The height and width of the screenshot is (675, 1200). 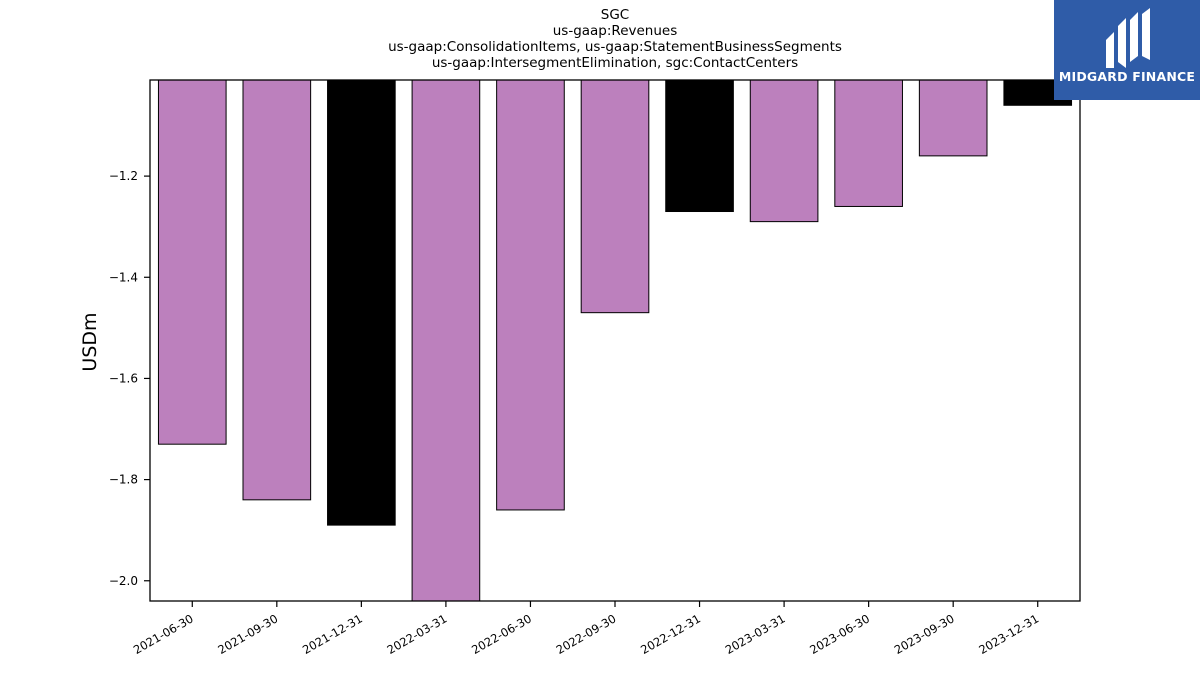 I want to click on x-tick-label: 2023-03-31, so click(x=755, y=634).